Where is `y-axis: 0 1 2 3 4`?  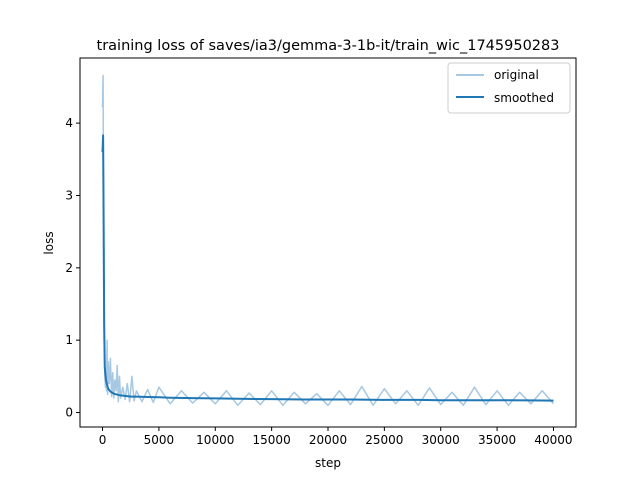 y-axis: 0 1 2 3 4 is located at coordinates (72, 268).